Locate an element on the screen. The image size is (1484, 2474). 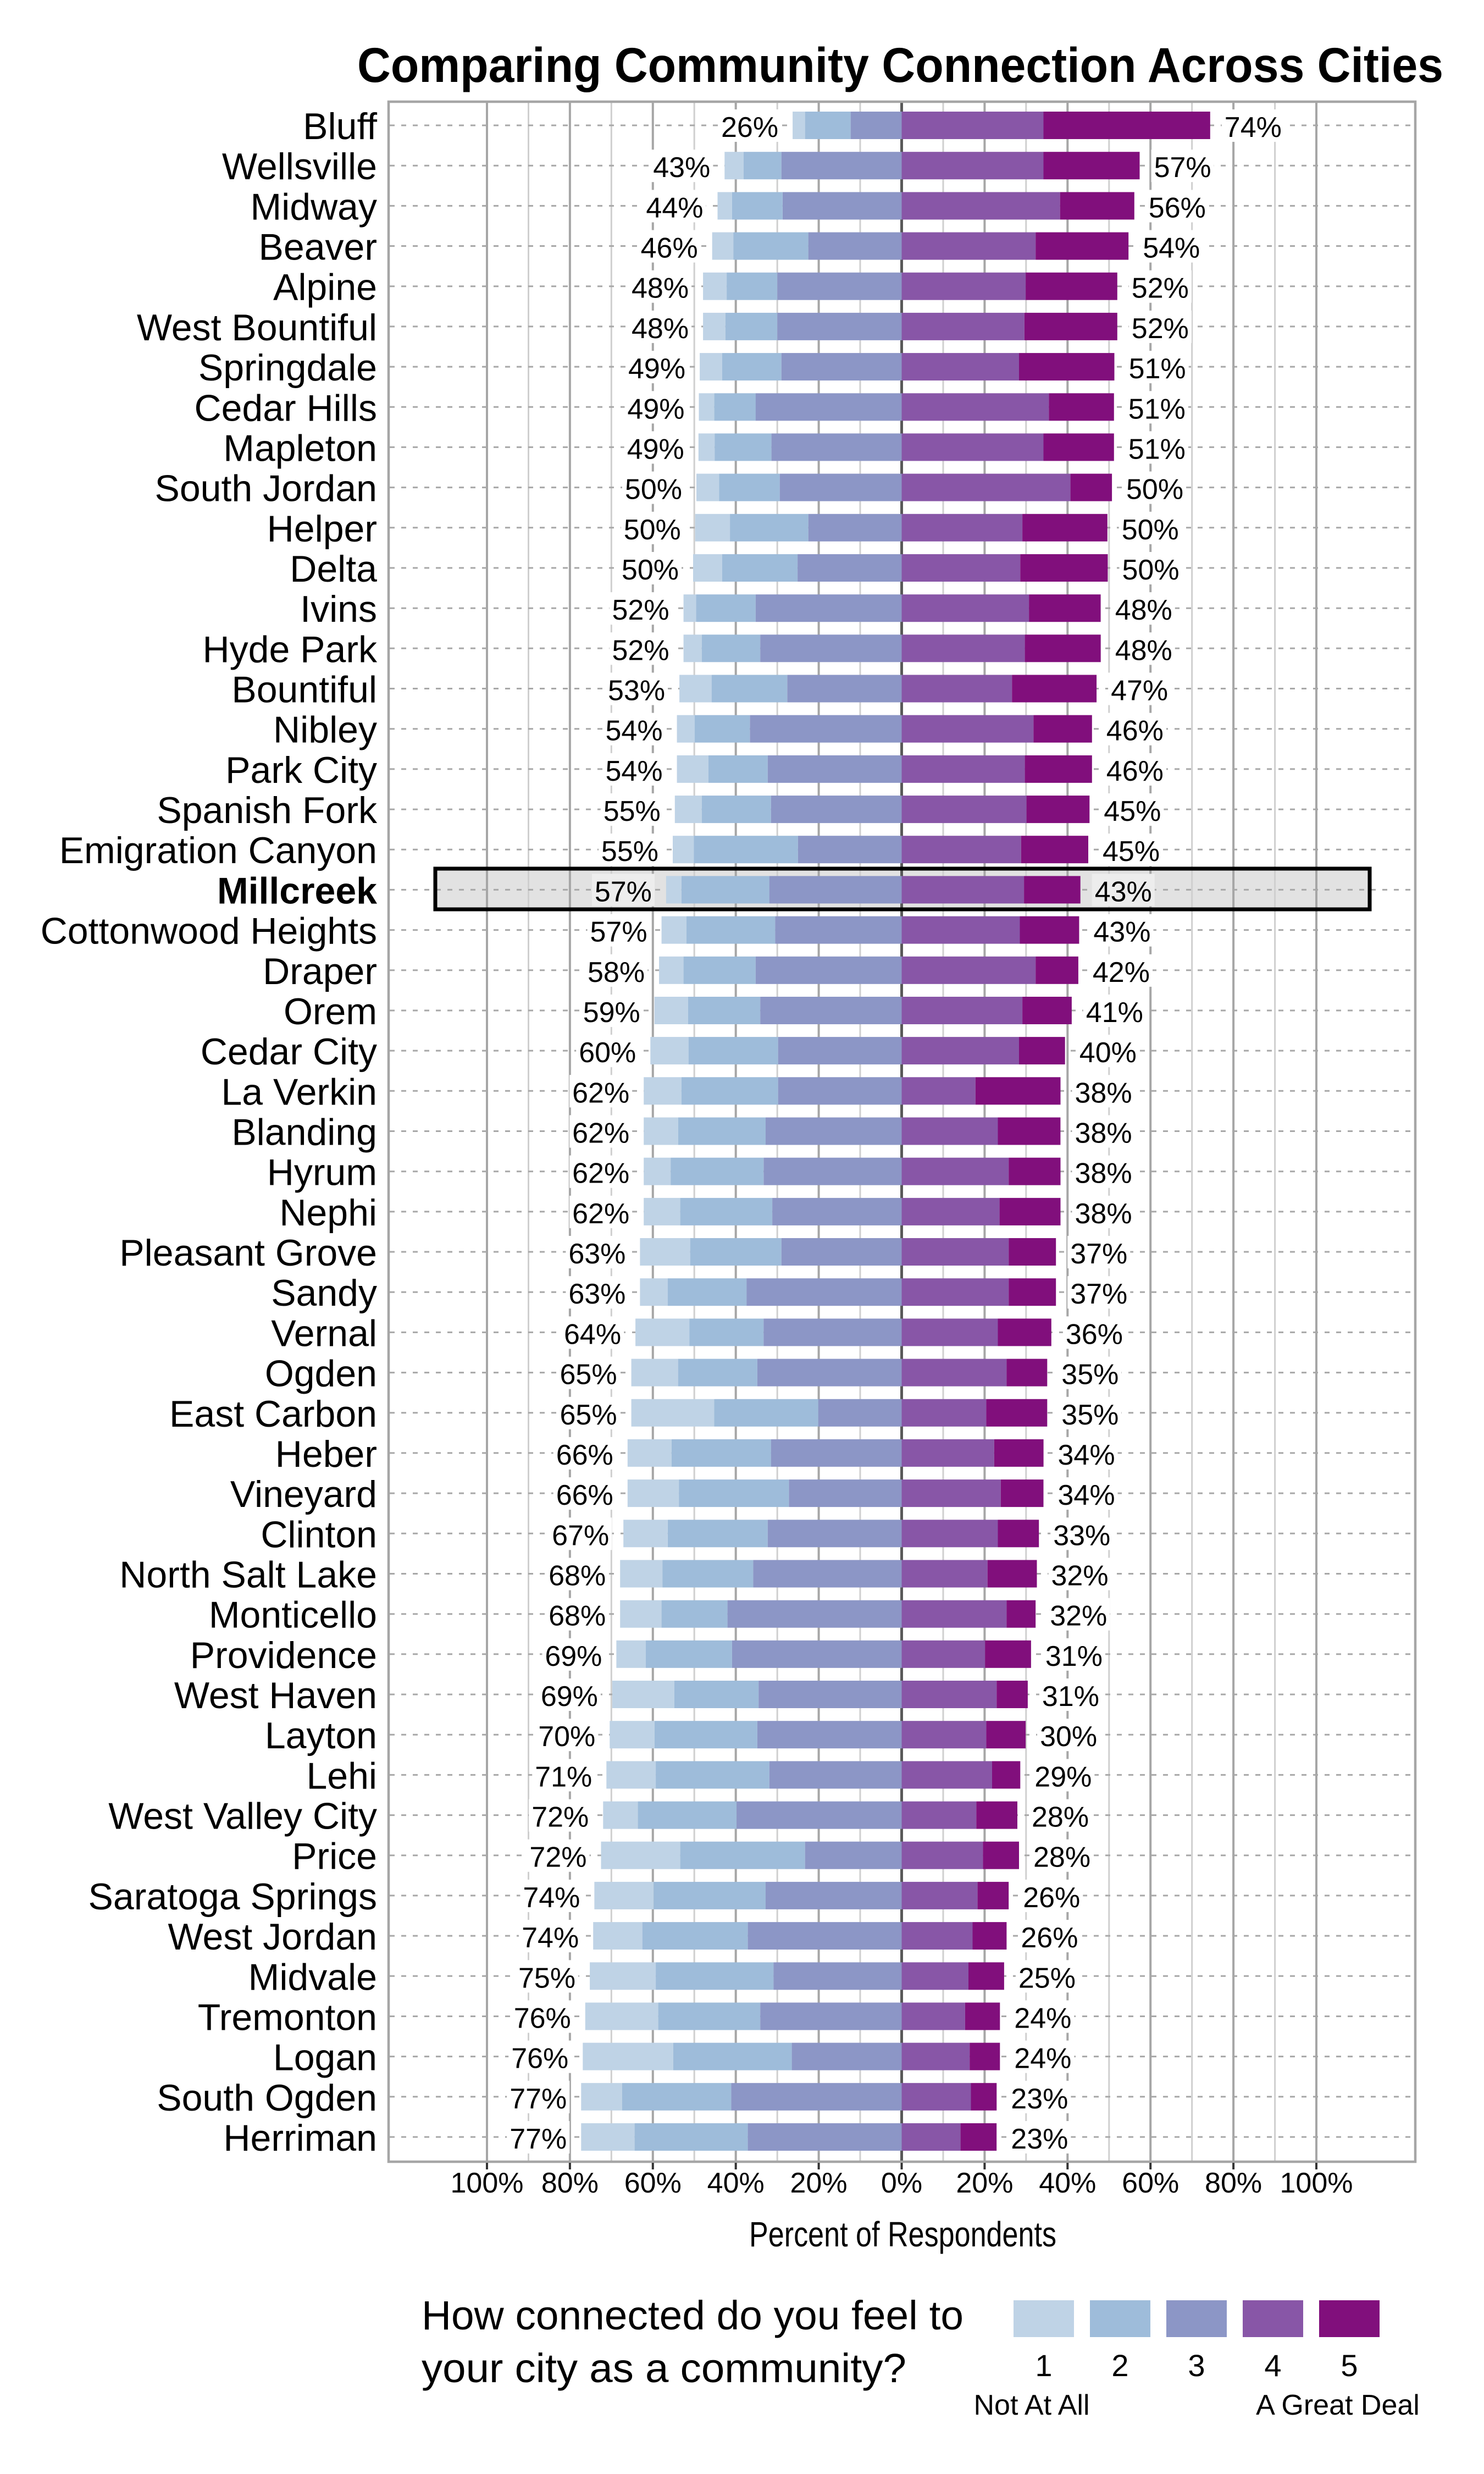
svg-text: 0% is located at coordinates (901, 2183).